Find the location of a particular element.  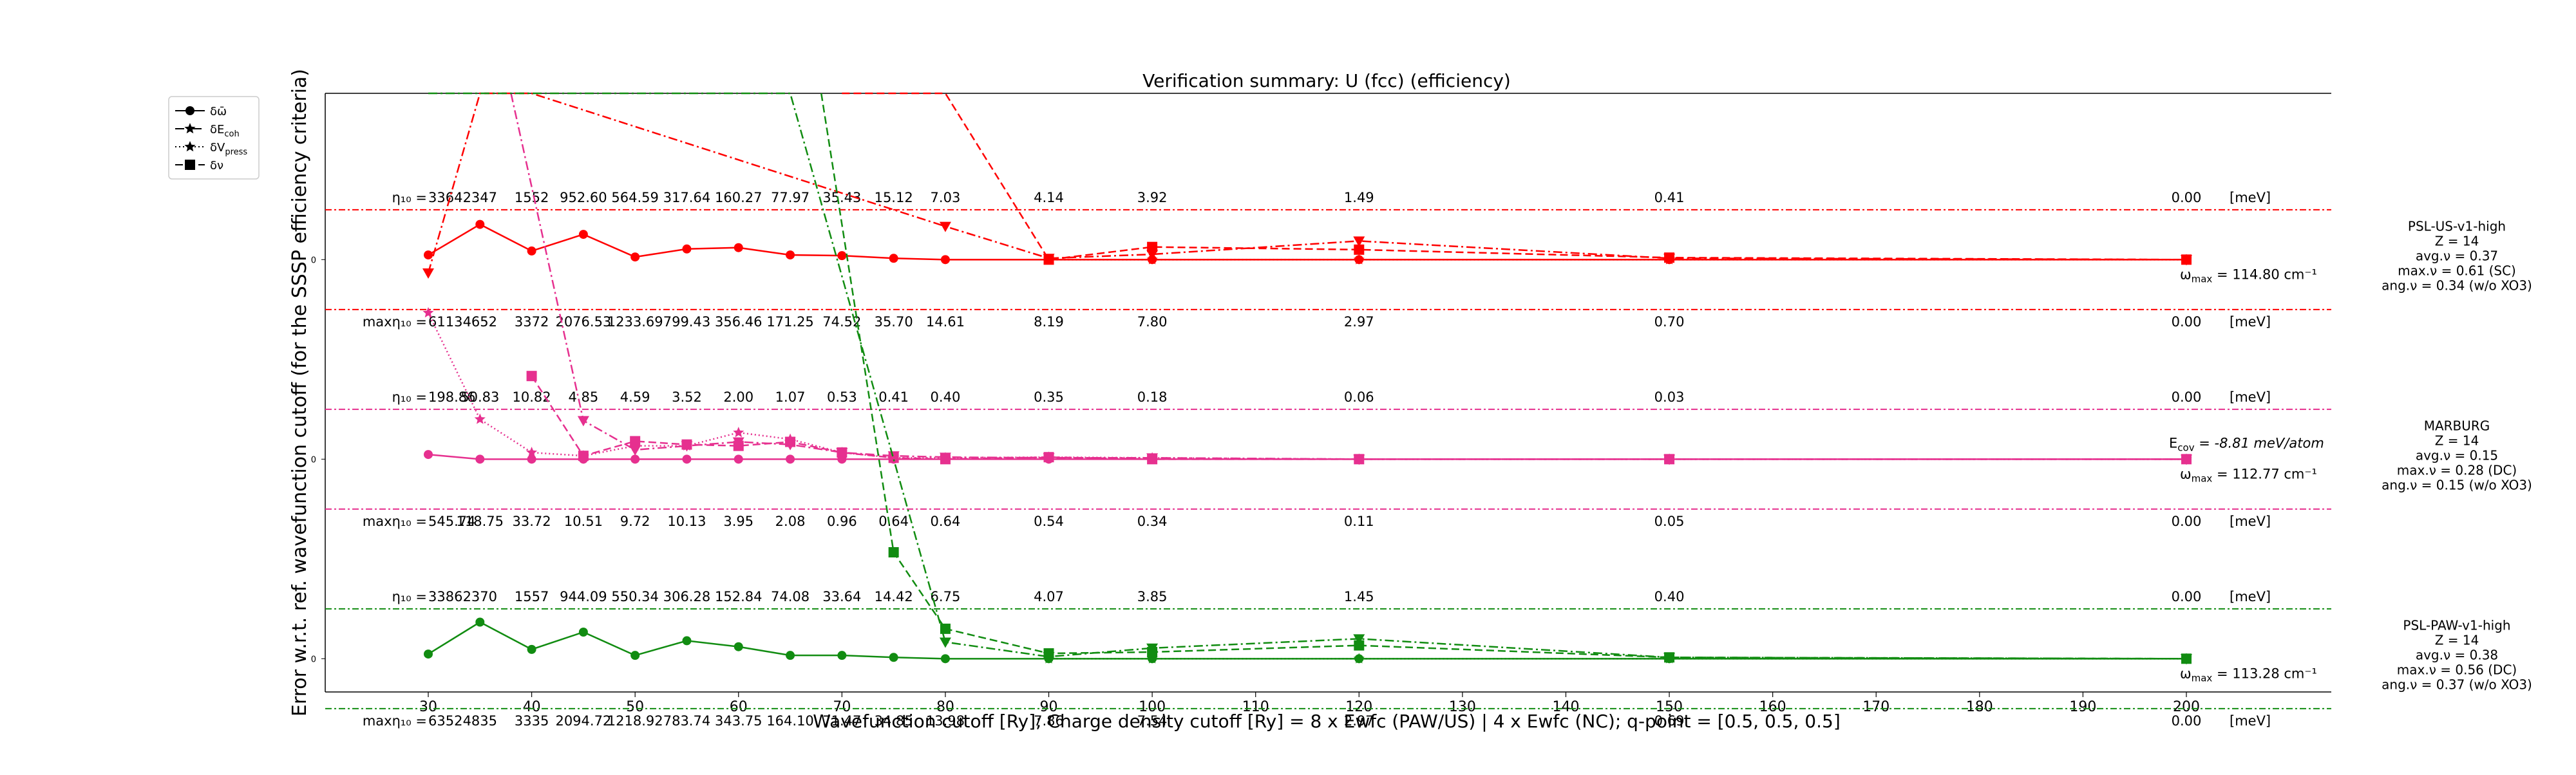

maxeta-value: 0.11 is located at coordinates (1359, 521).